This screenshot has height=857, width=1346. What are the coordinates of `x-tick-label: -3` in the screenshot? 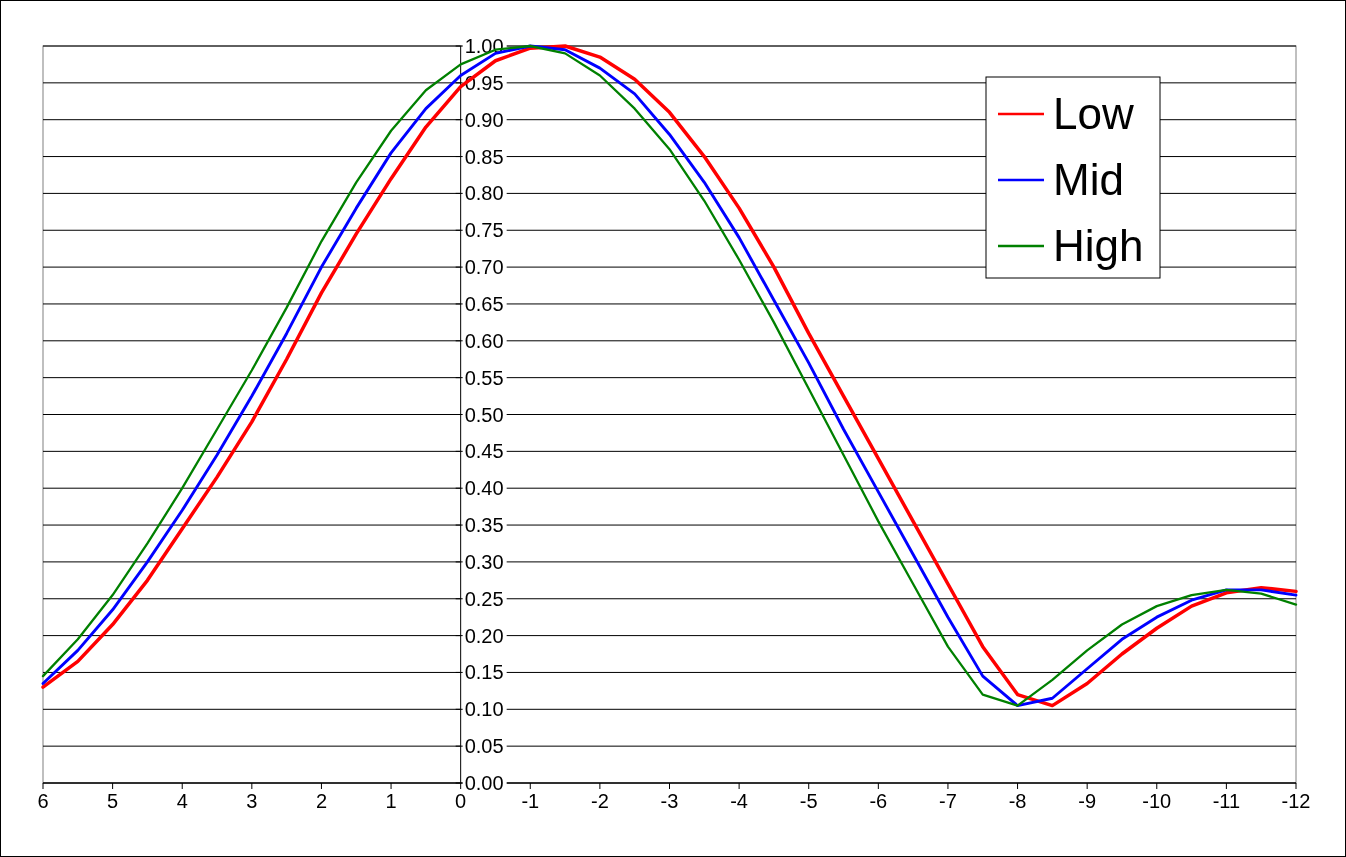 It's located at (669, 801).